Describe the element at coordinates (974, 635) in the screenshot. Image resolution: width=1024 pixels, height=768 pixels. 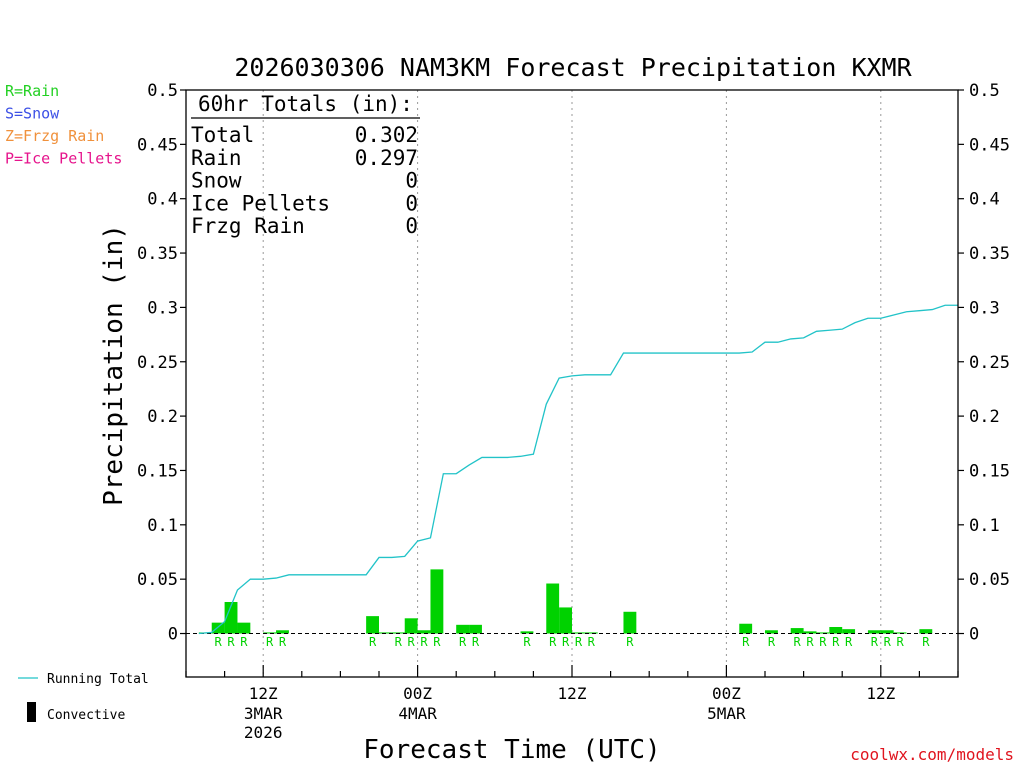
I see `y-tick-label-right: 0` at that location.